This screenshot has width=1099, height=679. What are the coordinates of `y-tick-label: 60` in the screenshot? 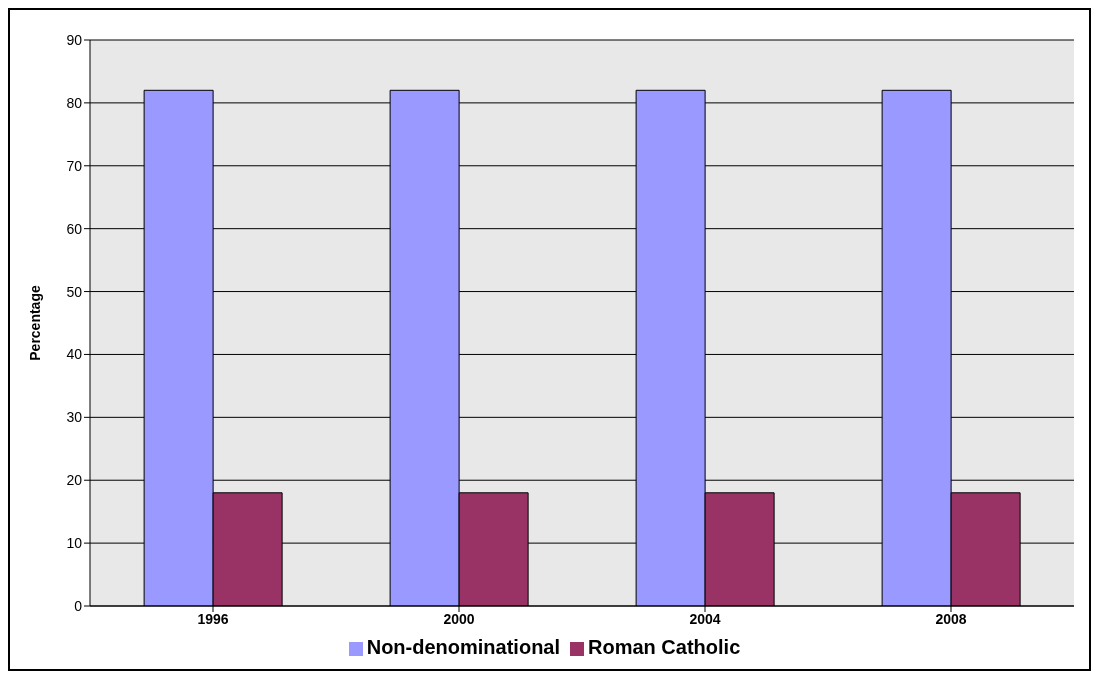 It's located at (74, 228).